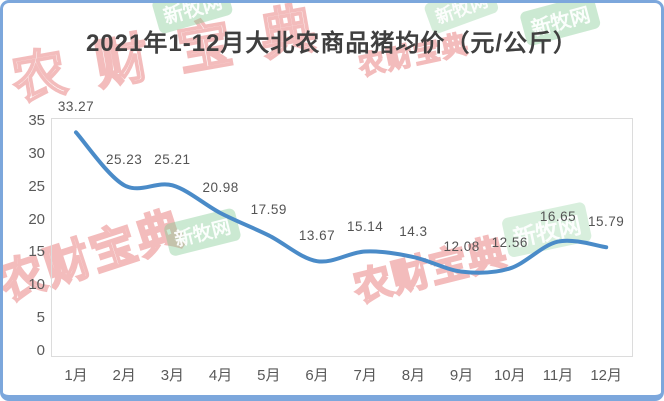 This screenshot has width=664, height=401. What do you see at coordinates (332, 43) in the screenshot?
I see `chart-title: 2021年1-12月大北农商品猪均价（元/公斤）` at bounding box center [332, 43].